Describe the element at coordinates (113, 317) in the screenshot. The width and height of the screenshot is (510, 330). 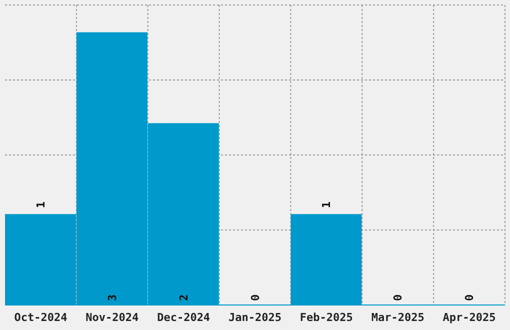
I see `x-tick-label: Nov-2024` at that location.